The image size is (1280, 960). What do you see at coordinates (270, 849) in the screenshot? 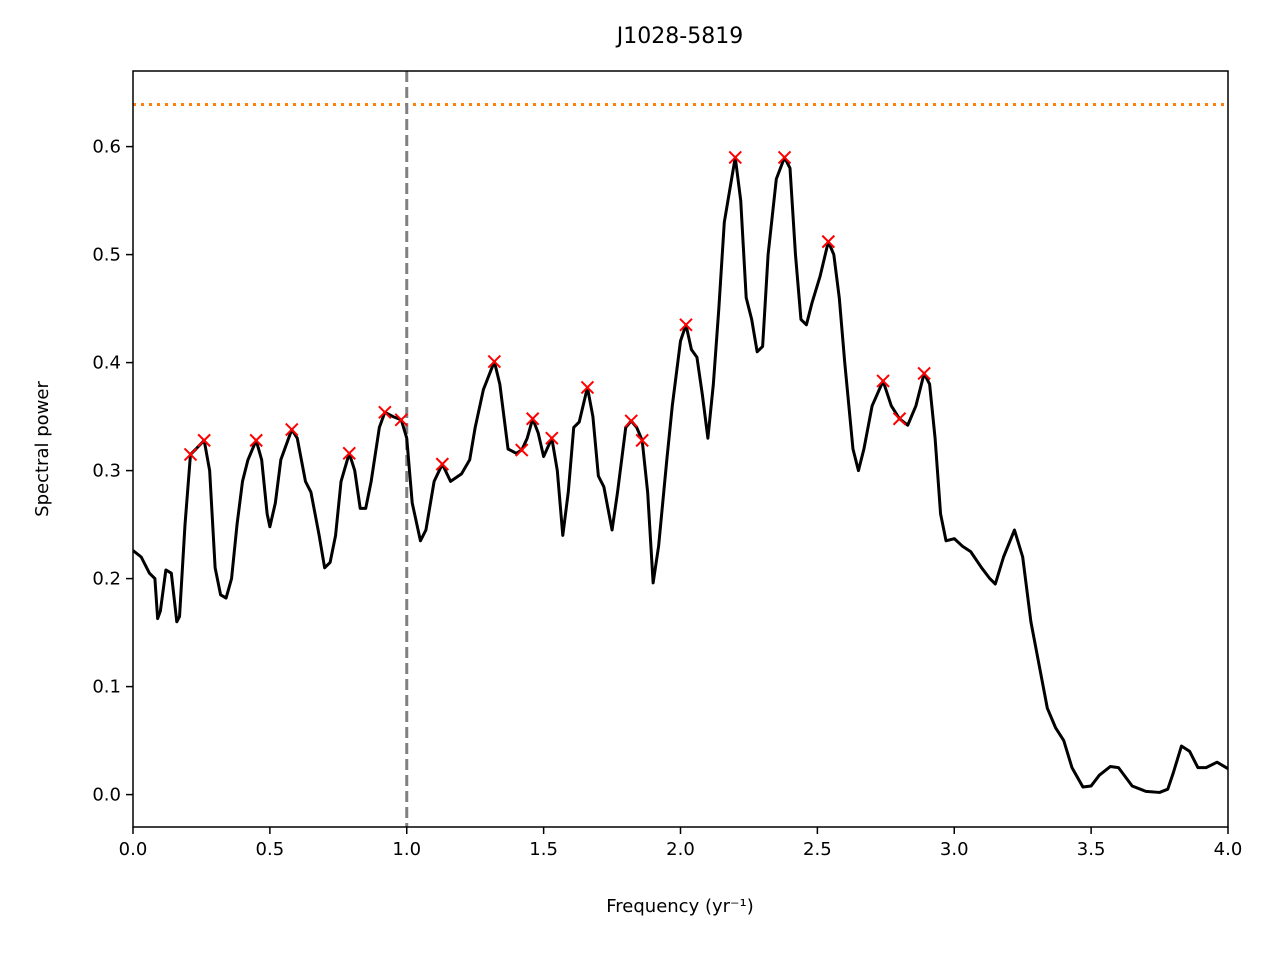
I see `x-tick-label: 0.5` at bounding box center [270, 849].